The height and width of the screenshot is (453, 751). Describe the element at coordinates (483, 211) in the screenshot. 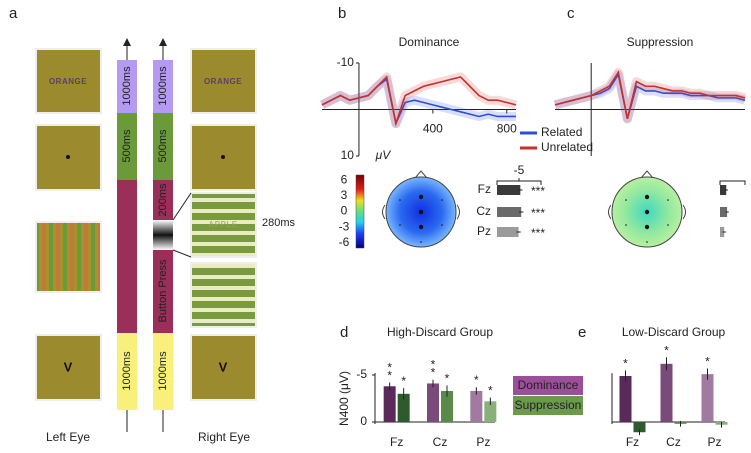

I see `category-label: Cz` at that location.